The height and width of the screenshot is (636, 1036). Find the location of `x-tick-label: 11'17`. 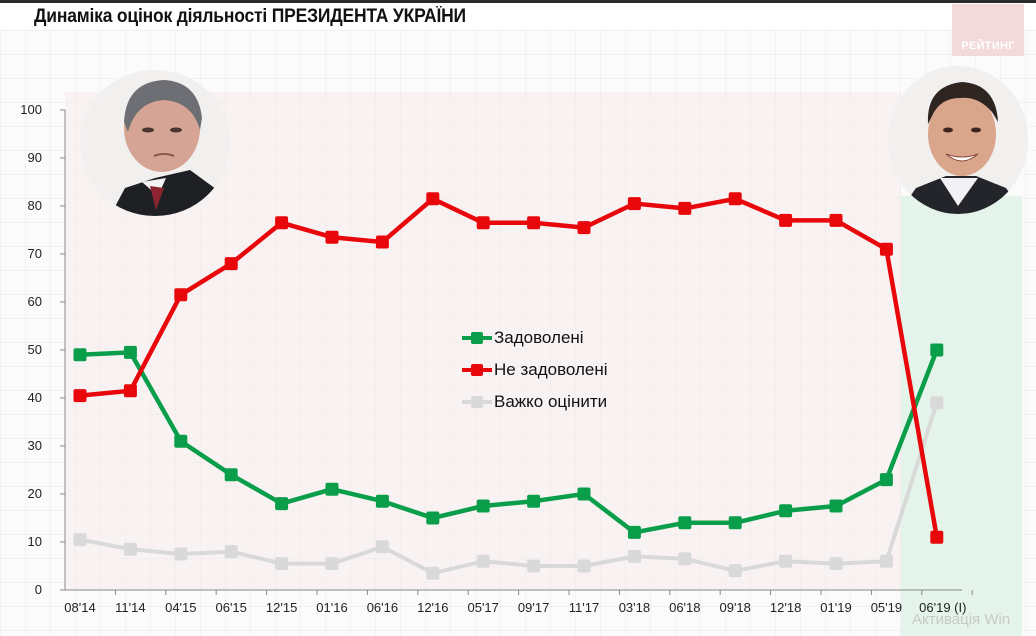

x-tick-label: 11'17 is located at coordinates (584, 607).